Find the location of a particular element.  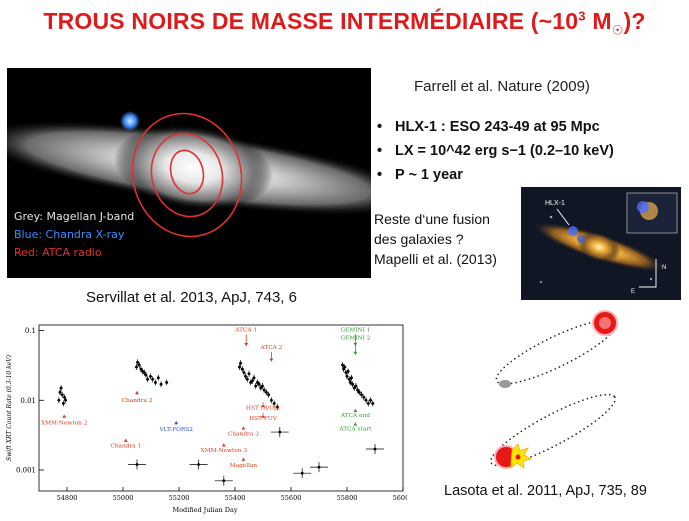

orbit-diagram is located at coordinates (553, 388).